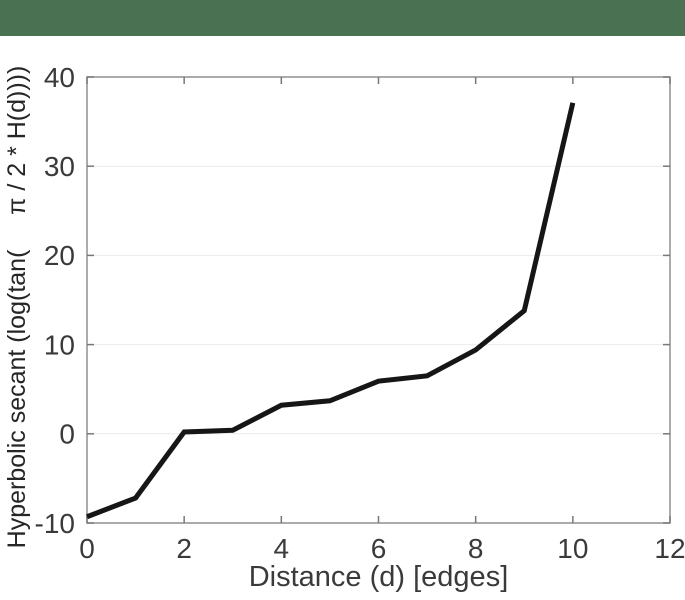 This screenshot has height=600, width=685. What do you see at coordinates (59, 255) in the screenshot?
I see `y-tick-label: 20` at bounding box center [59, 255].